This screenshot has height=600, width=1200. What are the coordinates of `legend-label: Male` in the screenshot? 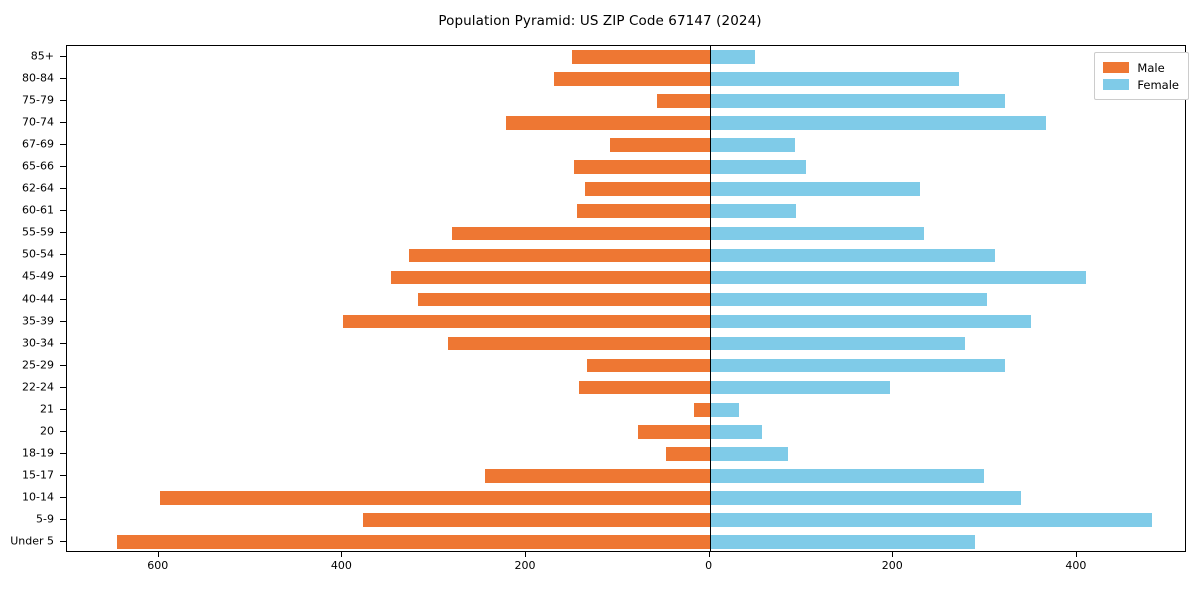 It's located at (1151, 67).